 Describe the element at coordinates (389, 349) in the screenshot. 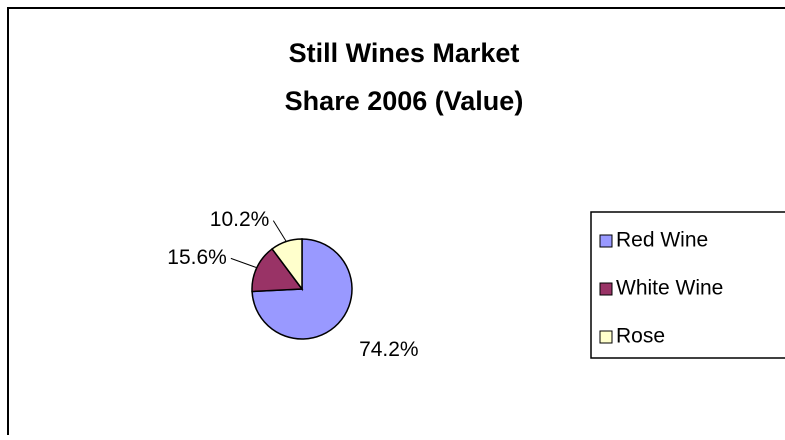

I see `data-label: 74.2%` at that location.